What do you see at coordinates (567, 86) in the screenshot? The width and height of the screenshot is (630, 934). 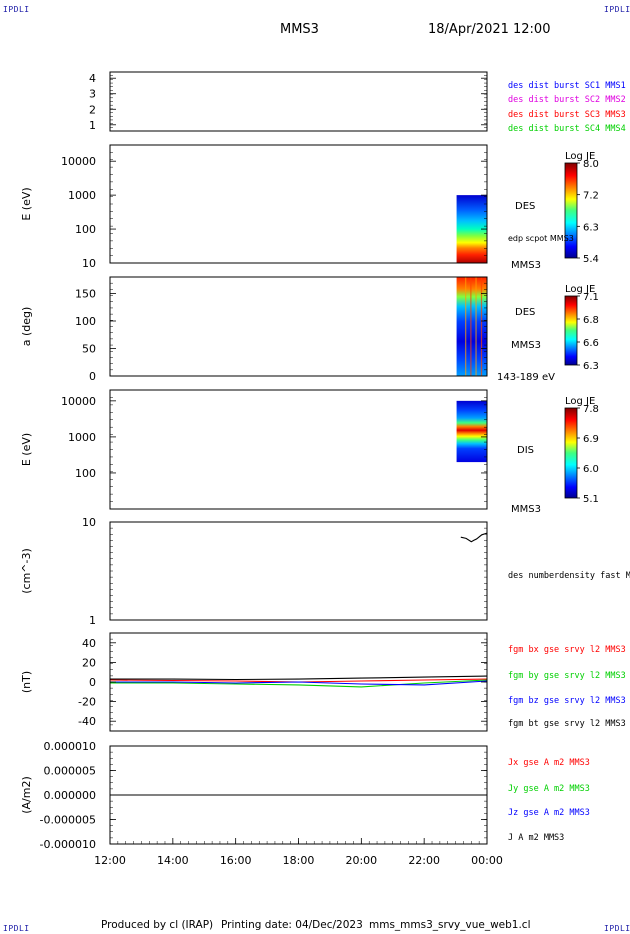 I see `legend-entry: des dist burst SC1 MMS1` at bounding box center [567, 86].